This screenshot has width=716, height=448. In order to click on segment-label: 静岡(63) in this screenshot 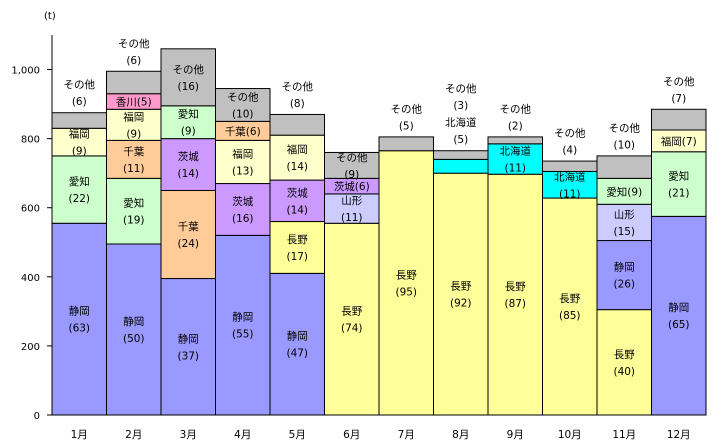, I will do `click(79, 320)`.